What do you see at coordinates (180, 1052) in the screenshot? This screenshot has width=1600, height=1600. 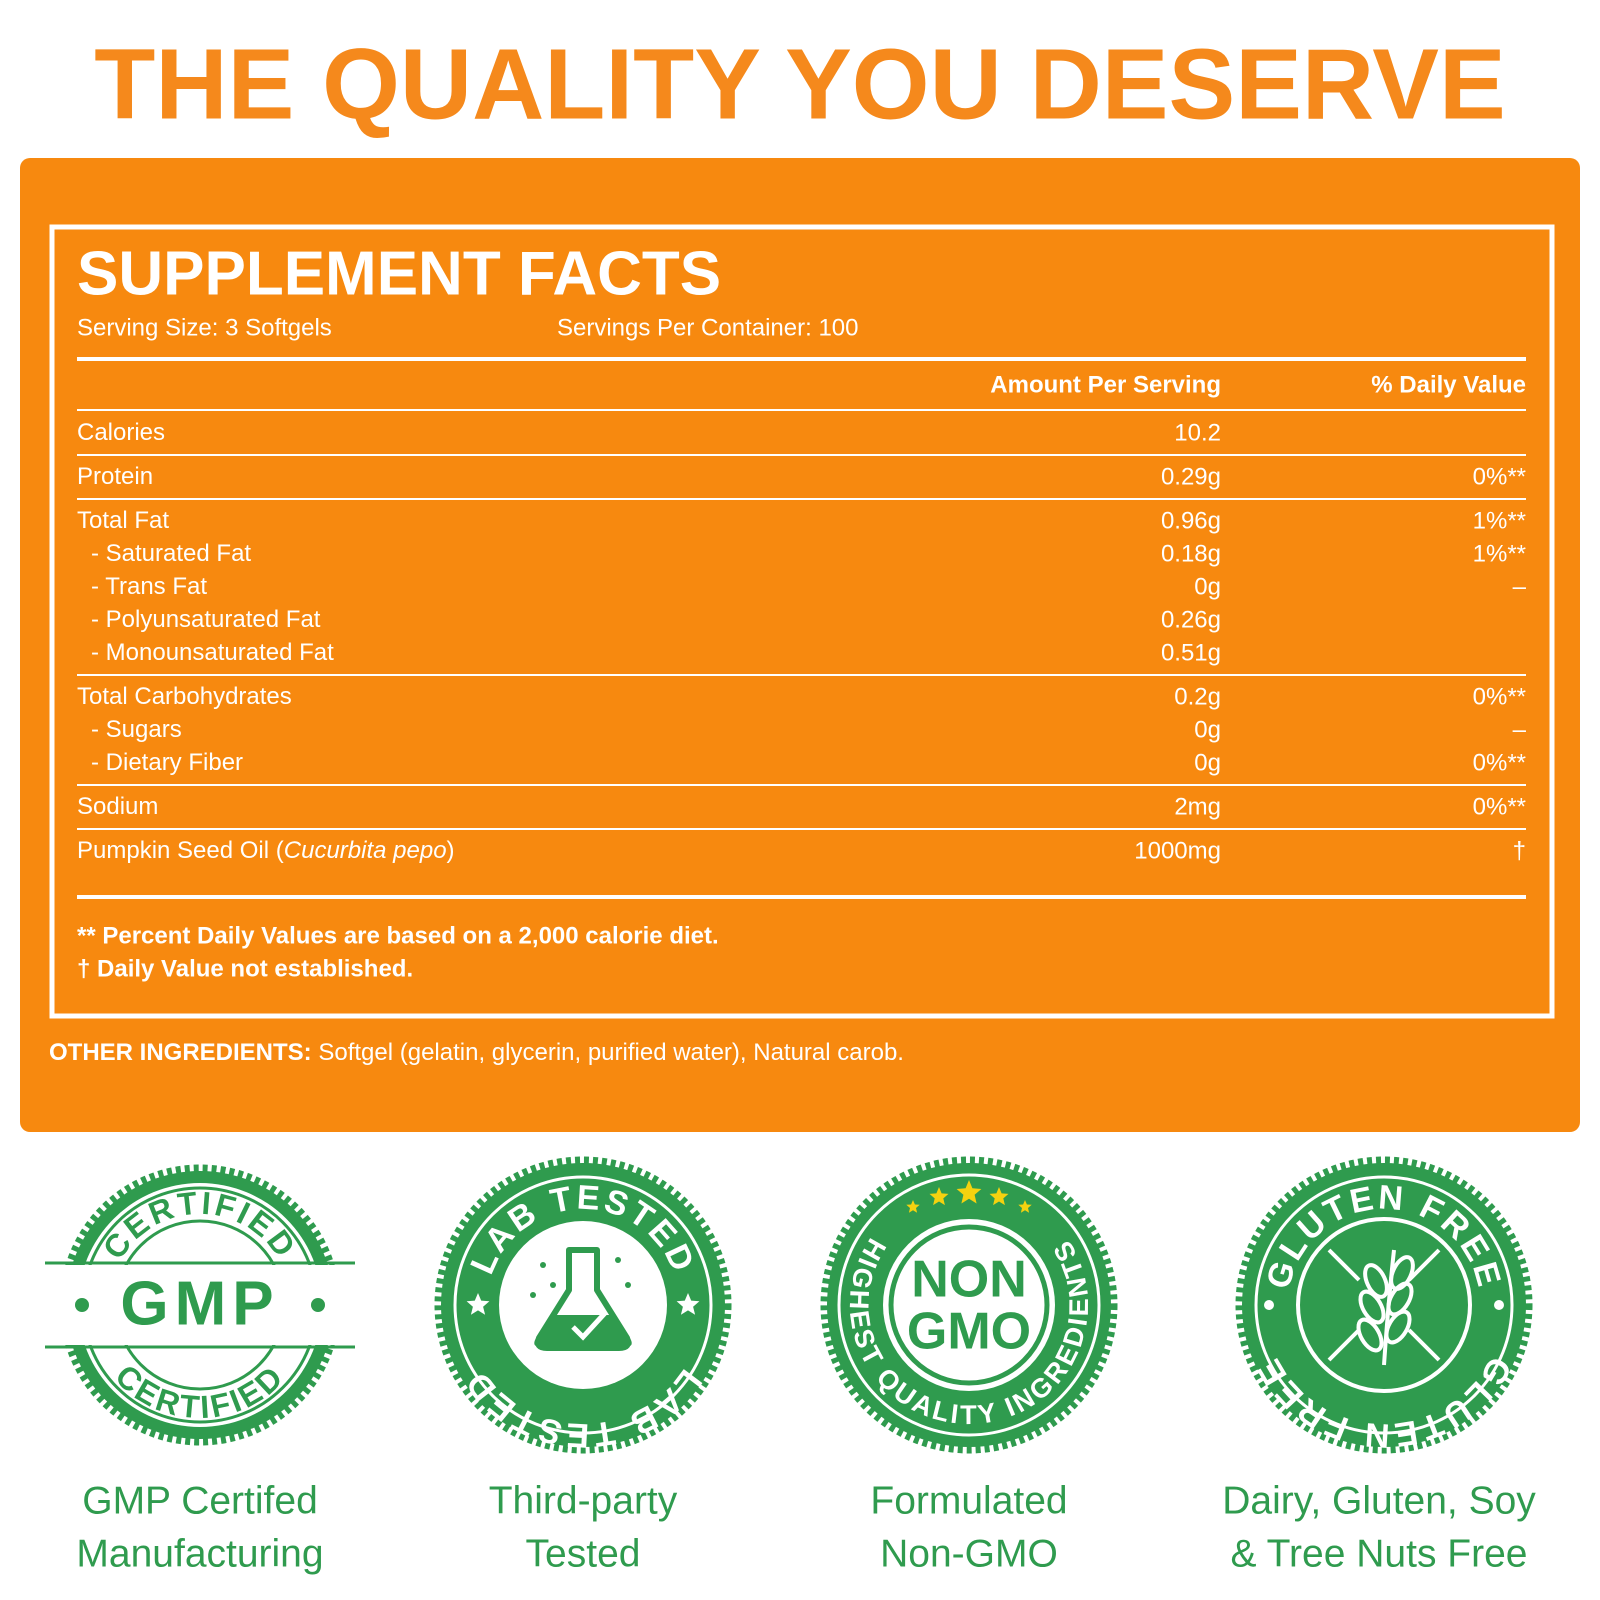 I see `other-ingredients-label: OTHER INGREDIENTS:` at bounding box center [180, 1052].